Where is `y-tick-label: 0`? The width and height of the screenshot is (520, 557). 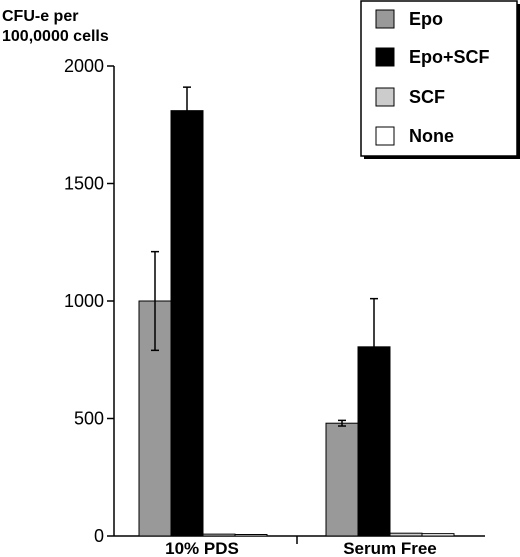 y-tick-label: 0 is located at coordinates (99, 536).